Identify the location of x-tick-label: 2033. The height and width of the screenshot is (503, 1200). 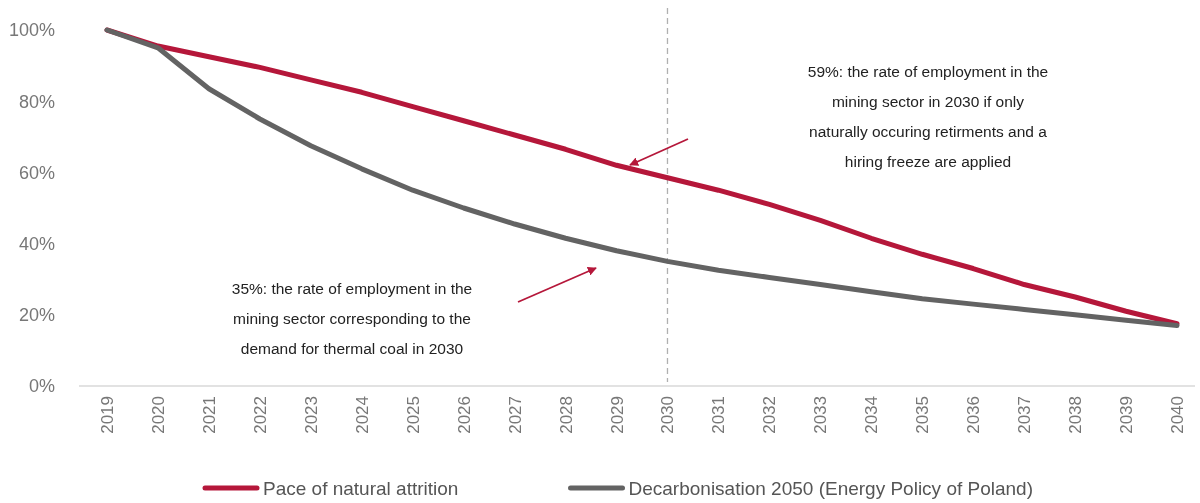
(821, 415).